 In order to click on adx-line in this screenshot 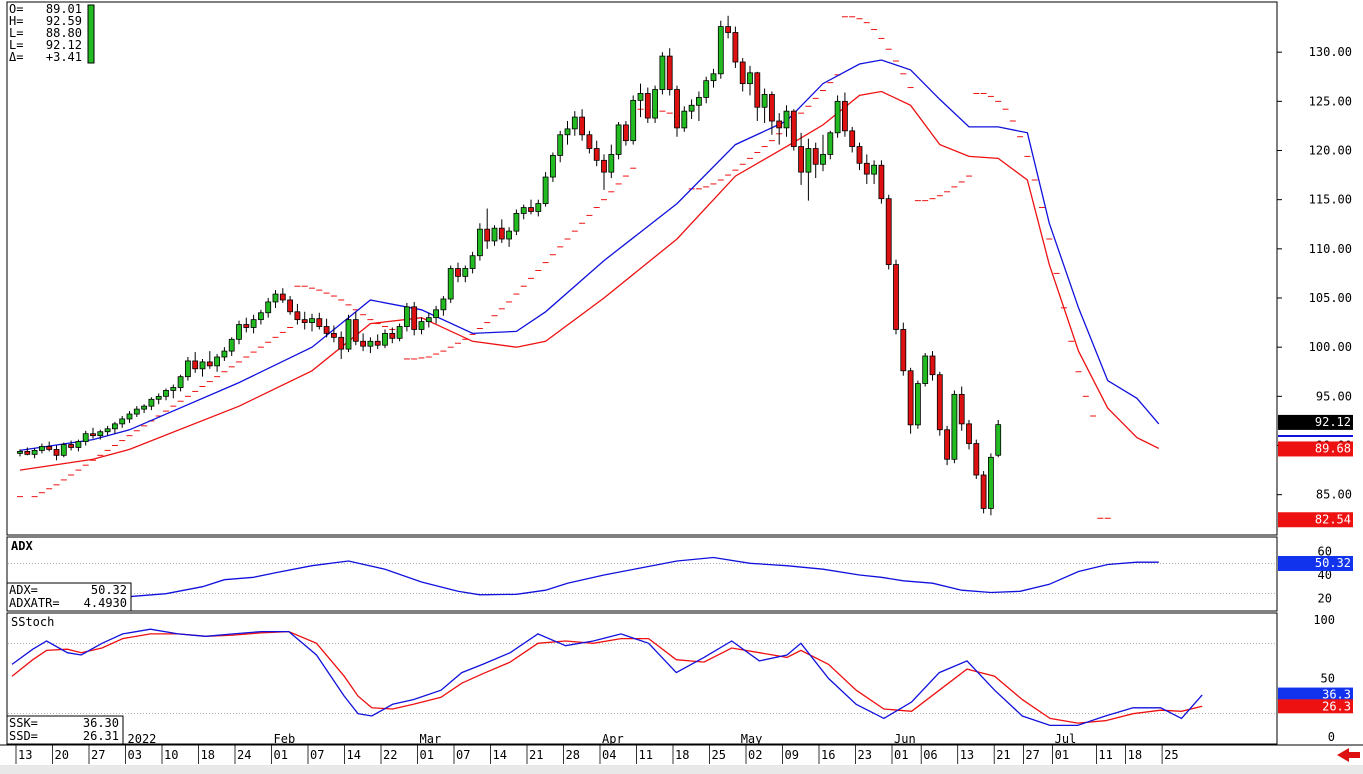, I will do `click(589, 579)`.